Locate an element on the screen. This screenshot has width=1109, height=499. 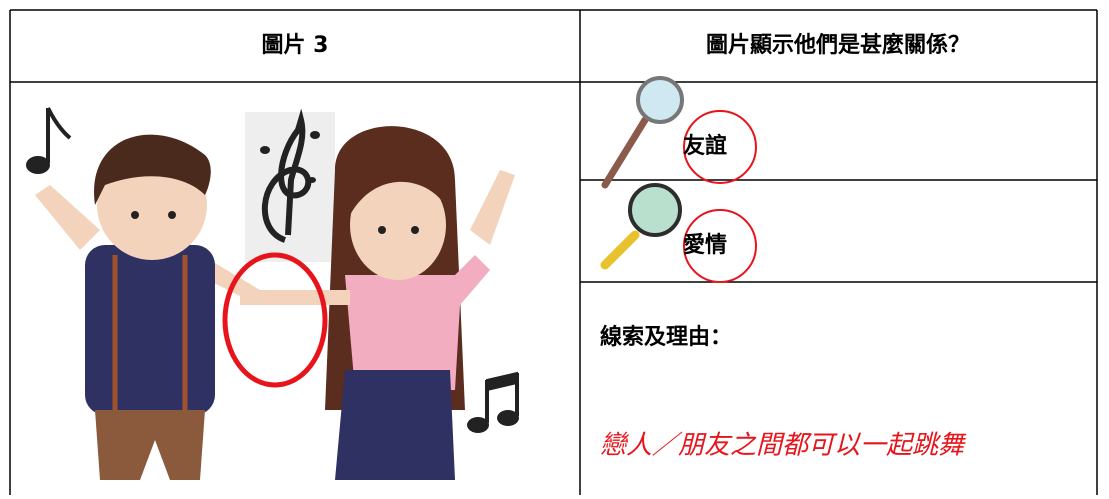
answer-text: 戀人／朋友之間都可以一起跳舞 is located at coordinates (783, 446).